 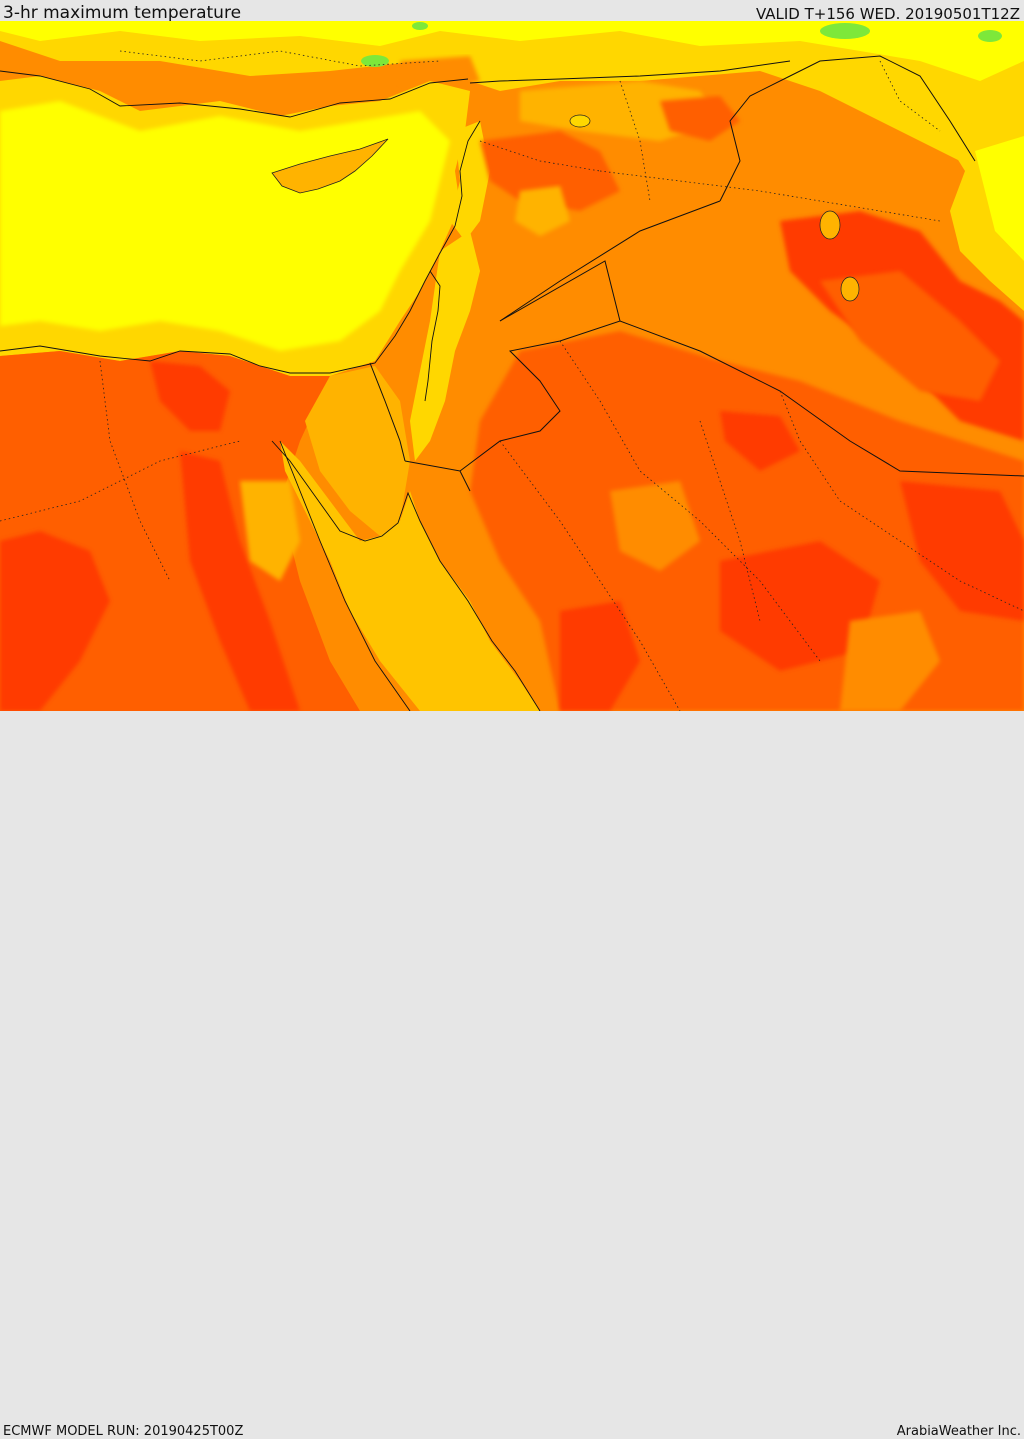 I want to click on levant-coast, so click(x=470, y=181).